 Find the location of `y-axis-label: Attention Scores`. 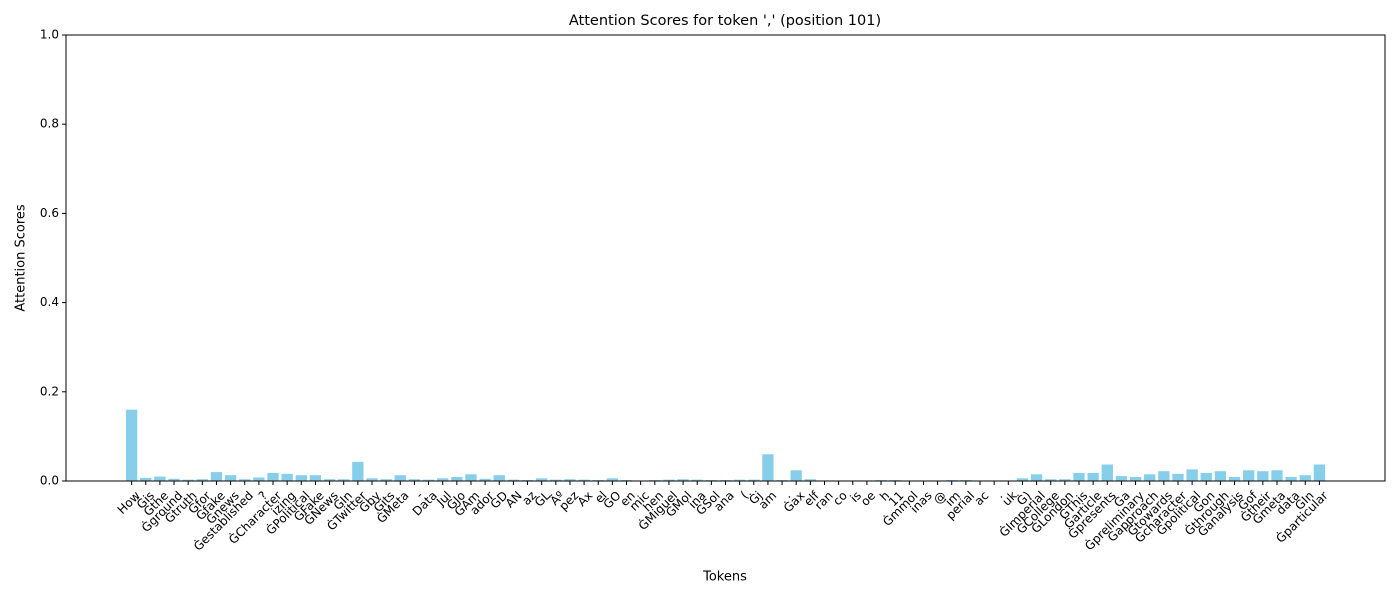

y-axis-label: Attention Scores is located at coordinates (21, 258).